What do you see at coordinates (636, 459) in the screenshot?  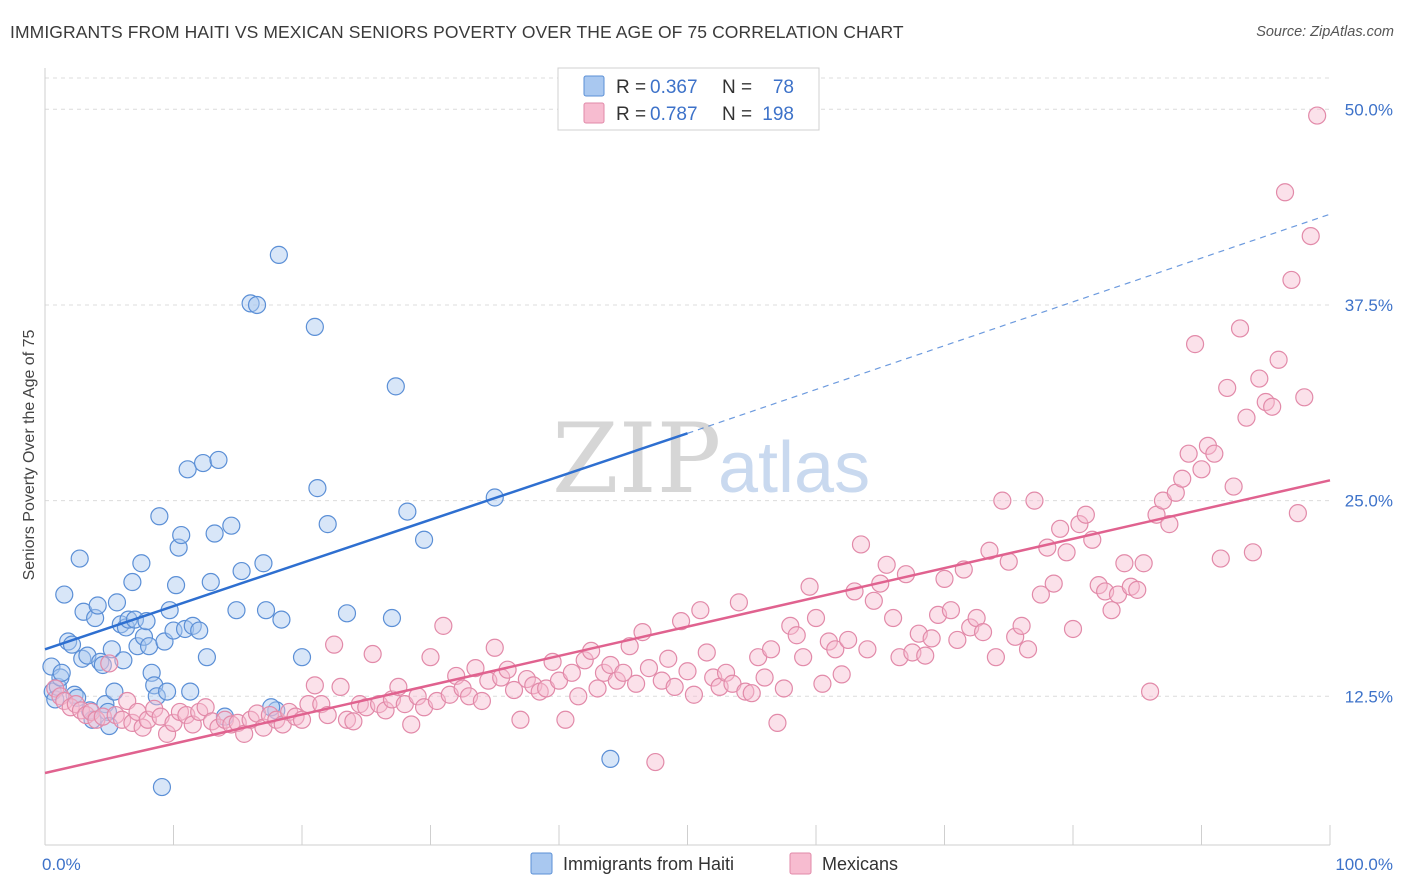 I see `watermark-zip: ZIP` at bounding box center [636, 459].